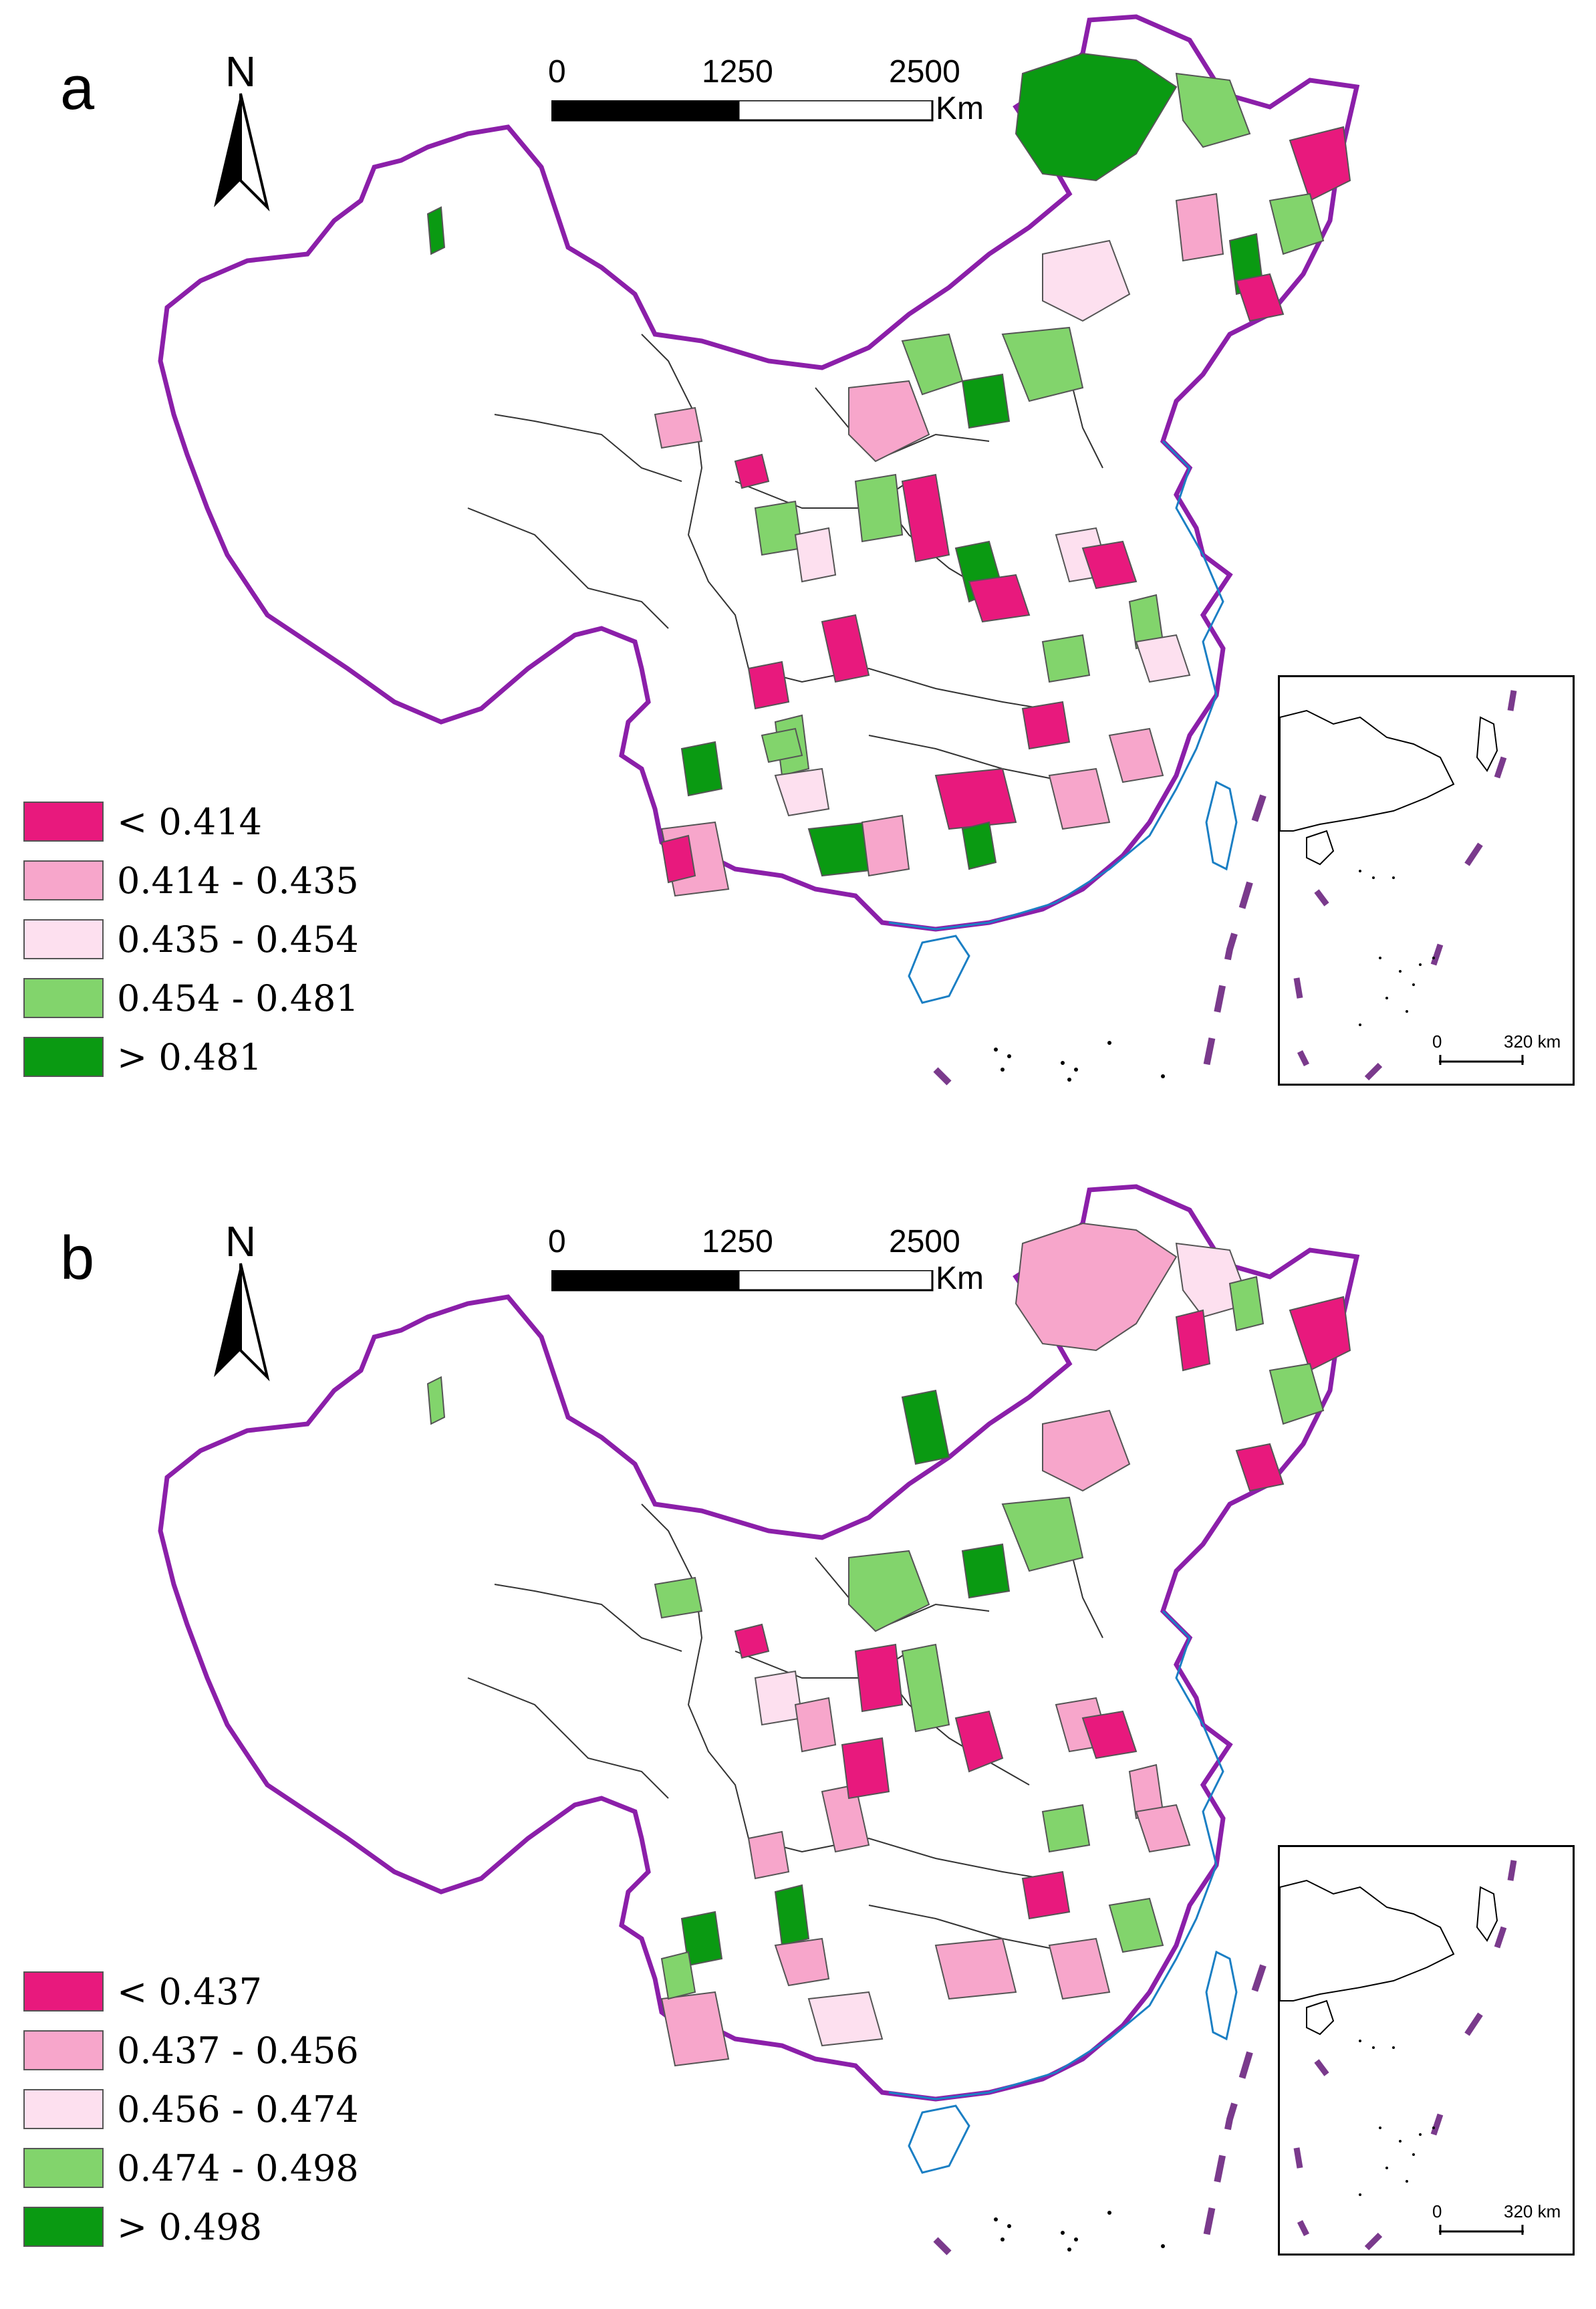 Image resolution: width=1596 pixels, height=2309 pixels. I want to click on legend-label: < 0.437, so click(190, 1992).